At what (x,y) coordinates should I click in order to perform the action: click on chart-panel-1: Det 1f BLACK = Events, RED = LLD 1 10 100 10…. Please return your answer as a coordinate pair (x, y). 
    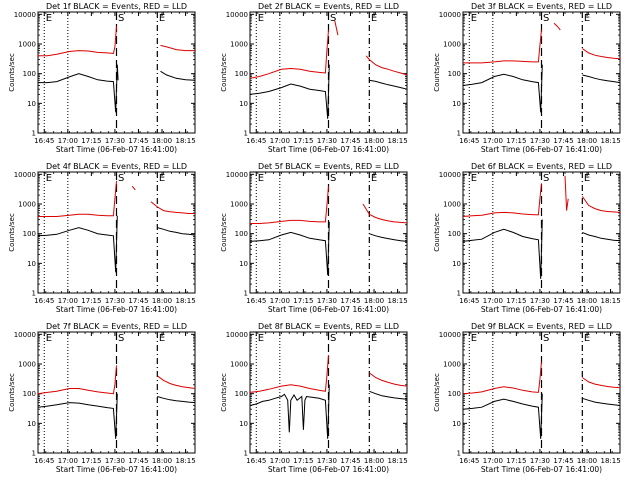
    Looking at the image, I should click on (102, 78).